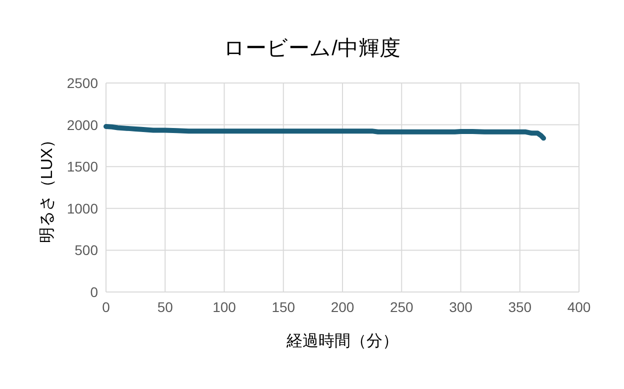  I want to click on x-tick-label: 350, so click(520, 307).